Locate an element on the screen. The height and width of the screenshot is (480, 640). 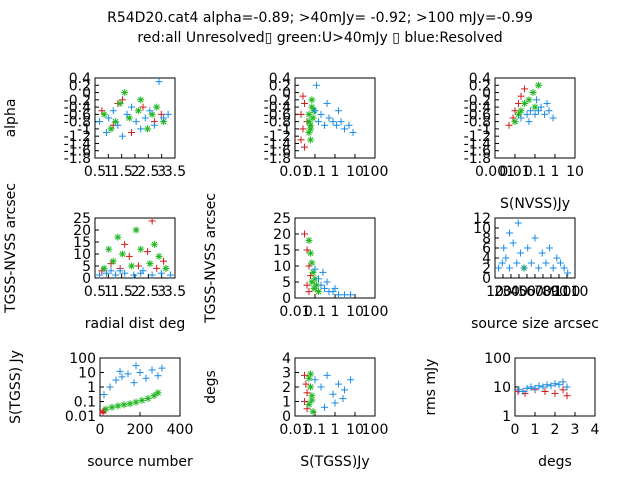
y-axis-label: TGSS-NVSS arcsec is located at coordinates (211, 258).